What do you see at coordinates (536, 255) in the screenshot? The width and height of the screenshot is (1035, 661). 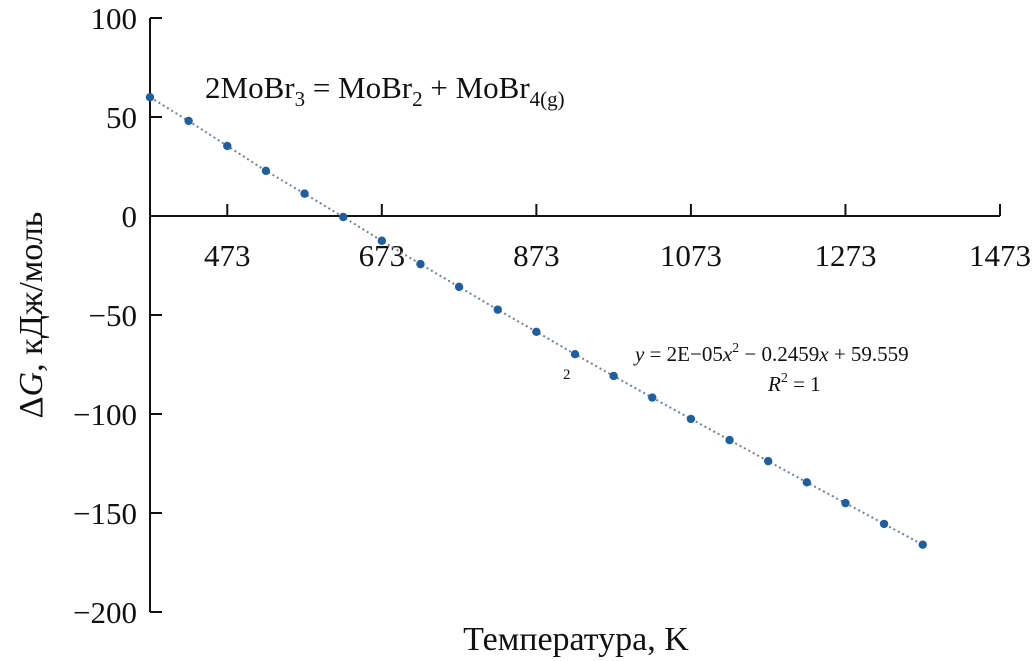 I see `x-tick-label: 873` at bounding box center [536, 255].